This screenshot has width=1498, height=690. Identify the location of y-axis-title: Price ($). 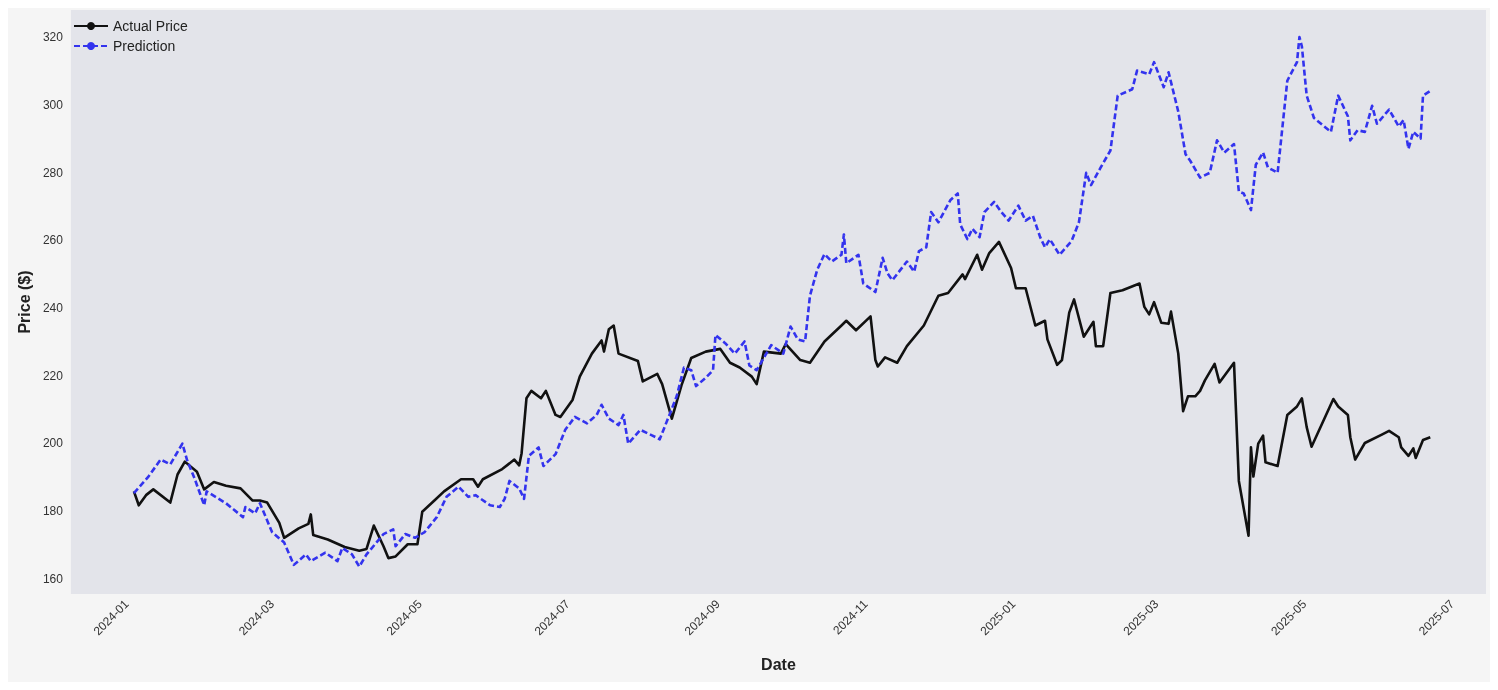
(24, 302).